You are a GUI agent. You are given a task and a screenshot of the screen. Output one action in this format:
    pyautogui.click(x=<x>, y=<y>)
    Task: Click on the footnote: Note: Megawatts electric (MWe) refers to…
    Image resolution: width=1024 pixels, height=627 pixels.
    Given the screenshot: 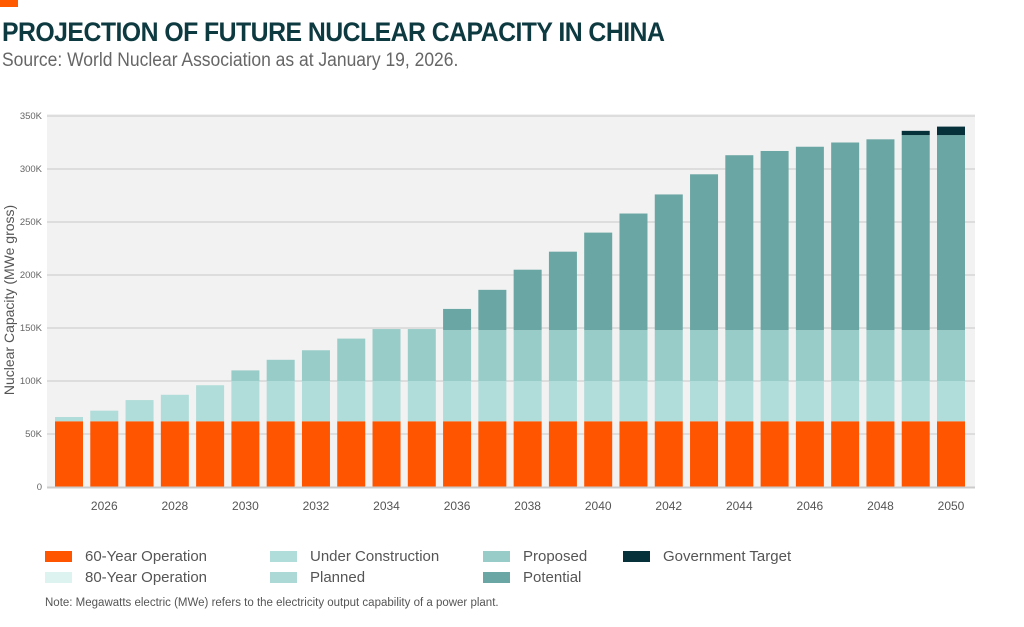 What is the action you would take?
    pyautogui.click(x=272, y=603)
    